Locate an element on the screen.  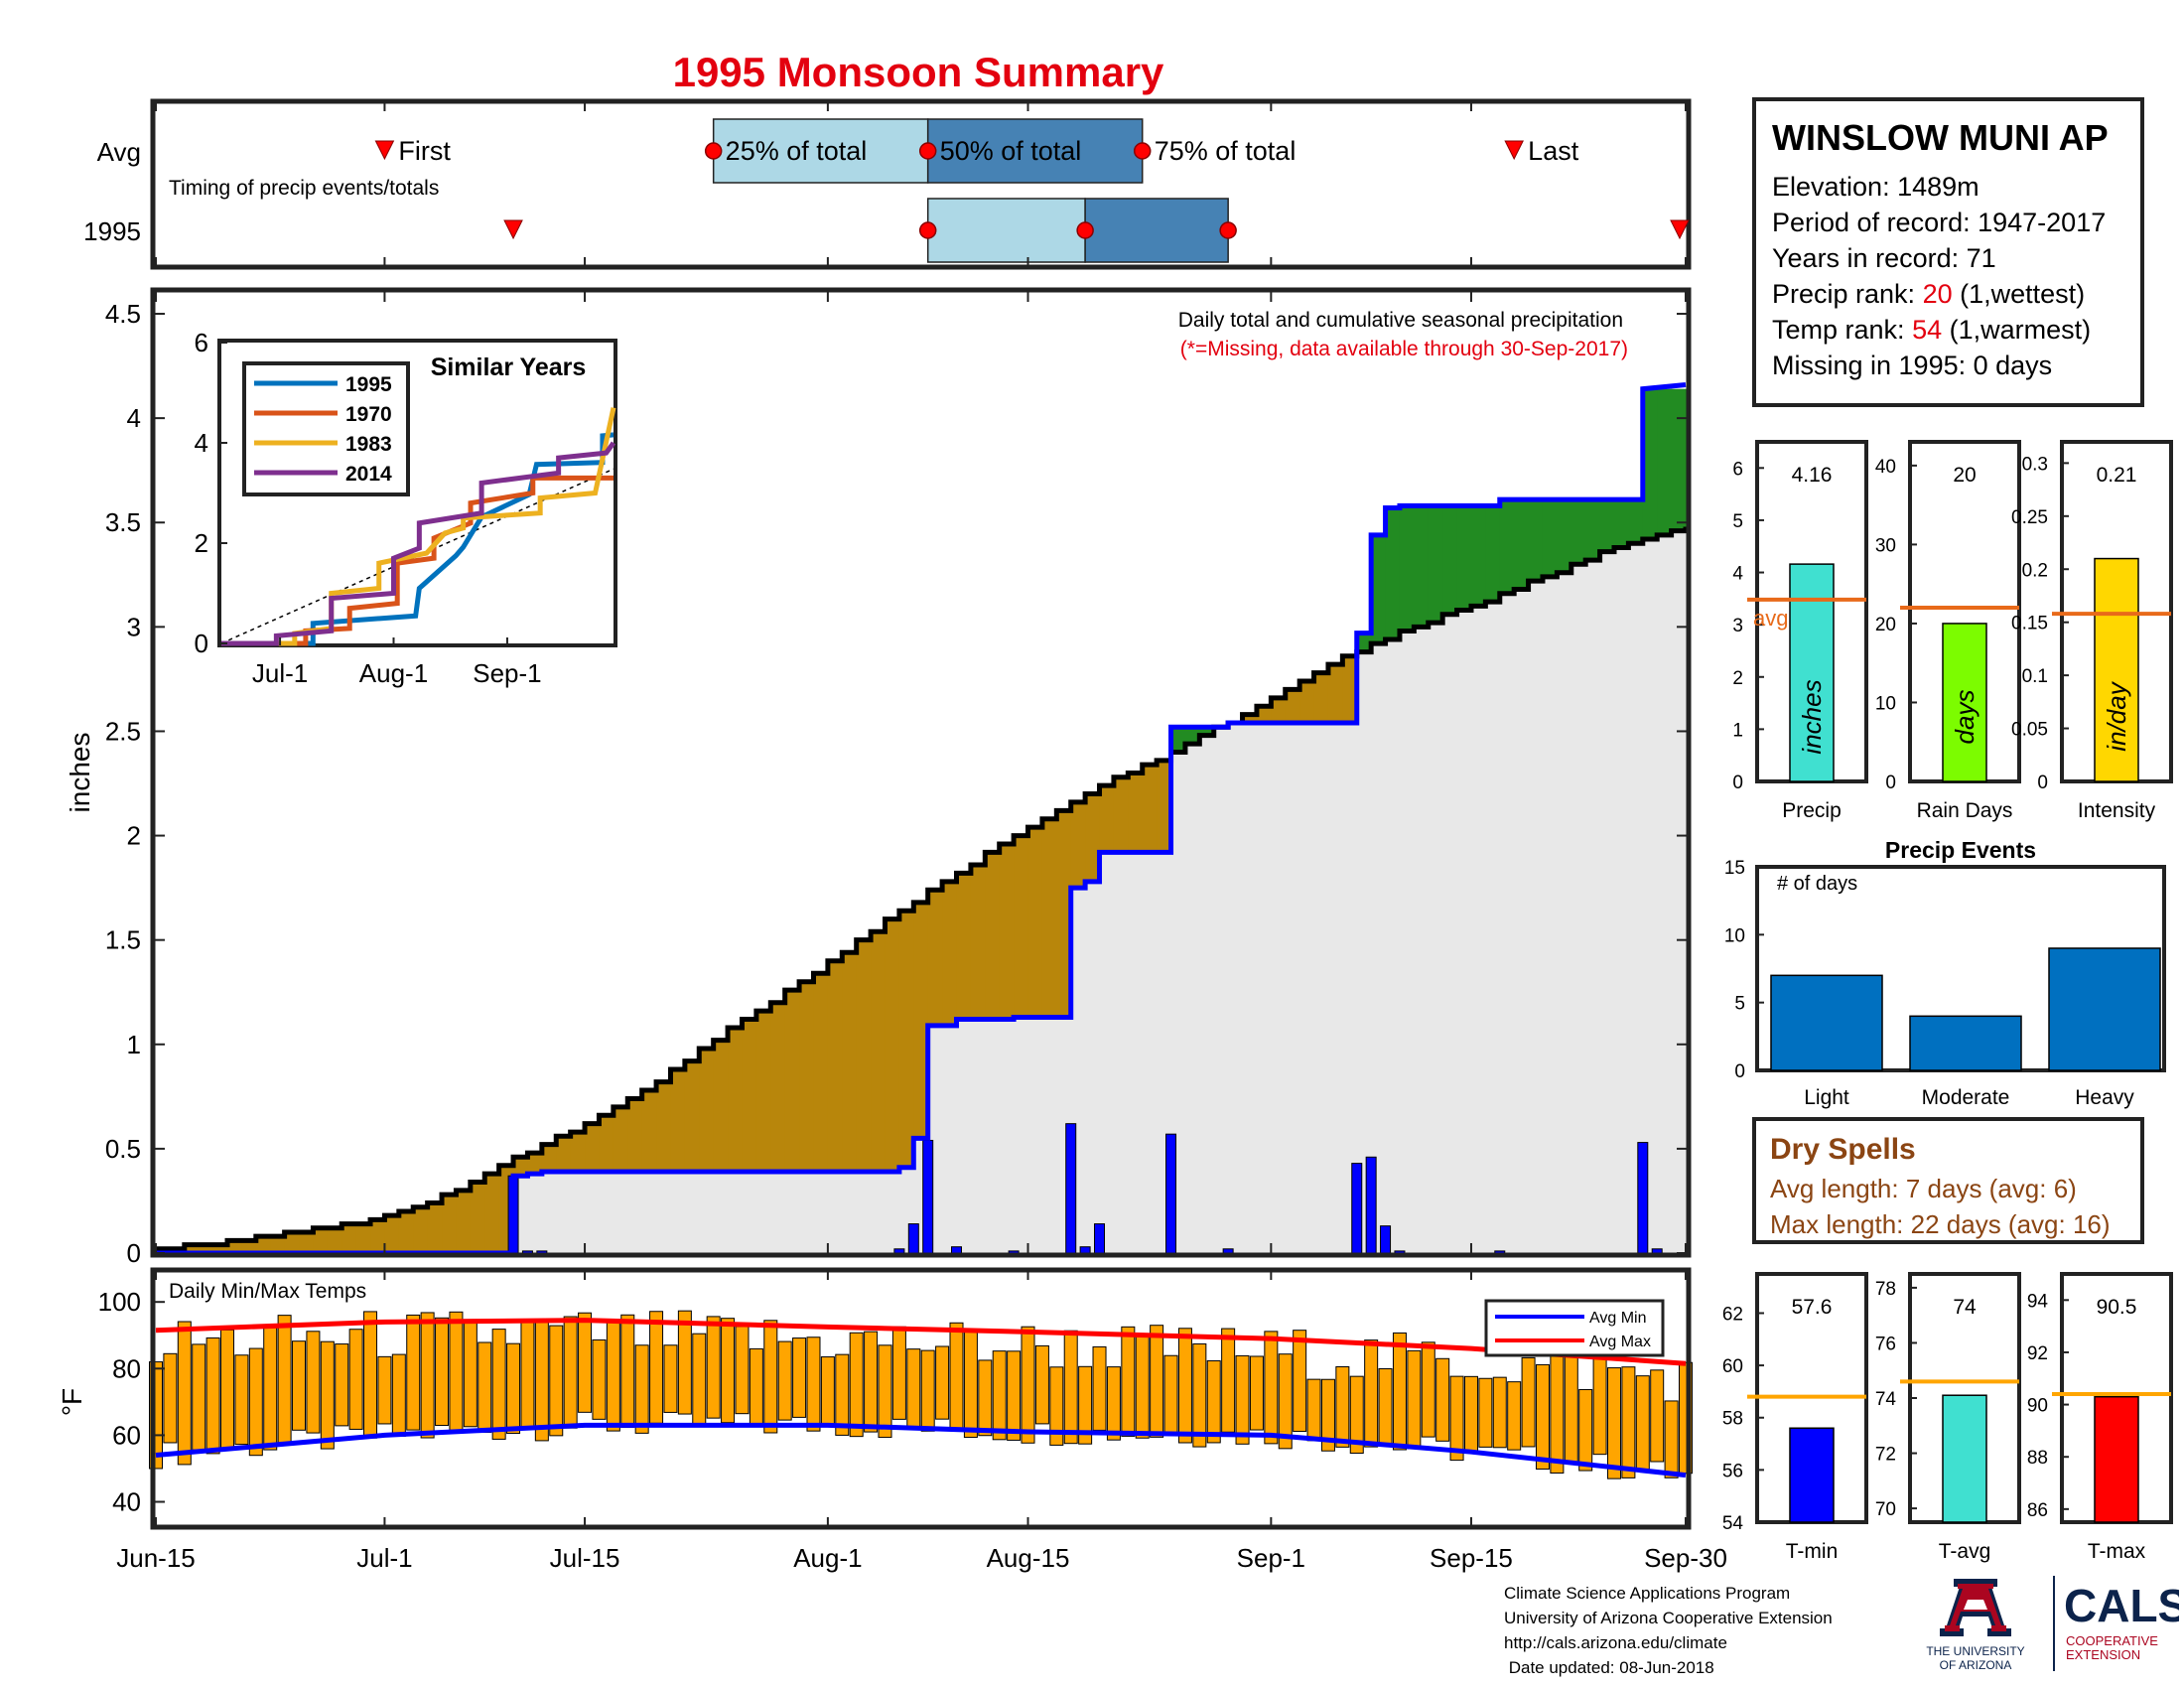
precip-ylabel: inches is located at coordinates (80, 773).